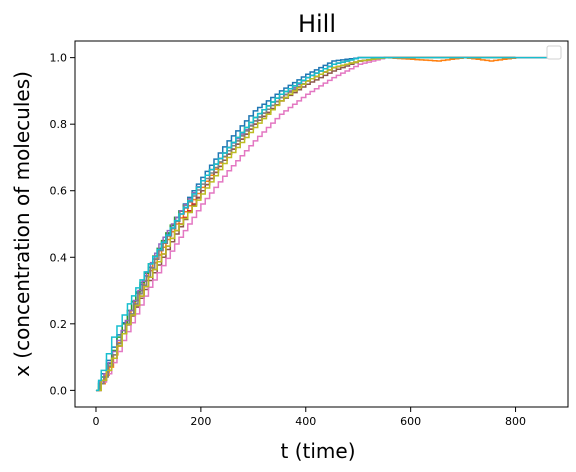  Describe the element at coordinates (305, 421) in the screenshot. I see `x-tick-label-2: 400` at that location.